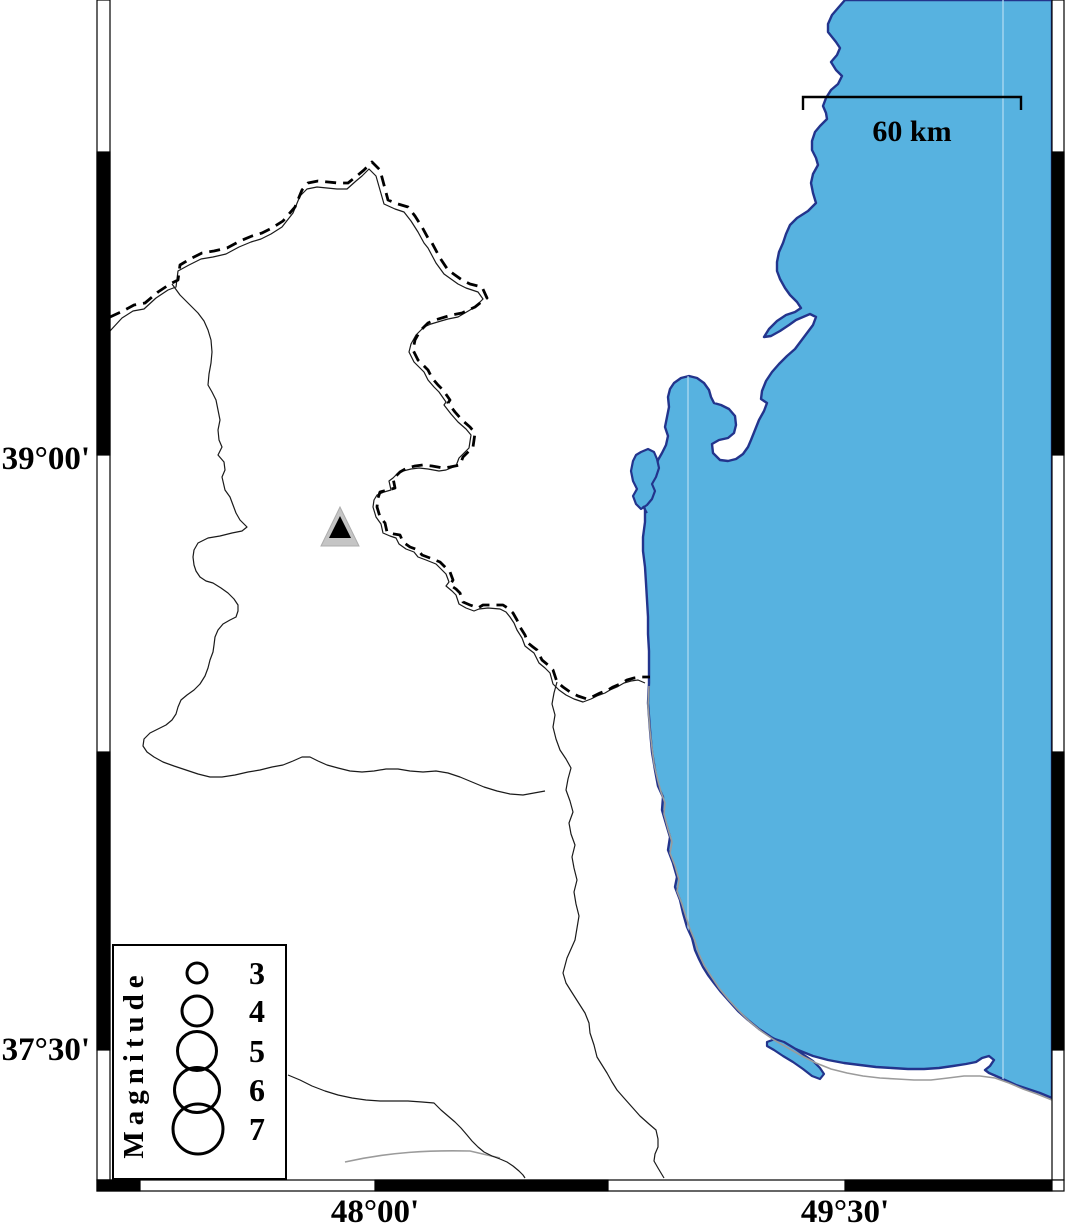 The image size is (1066, 1229). Describe the element at coordinates (912, 102) in the screenshot. I see `scale-bar-line` at that location.